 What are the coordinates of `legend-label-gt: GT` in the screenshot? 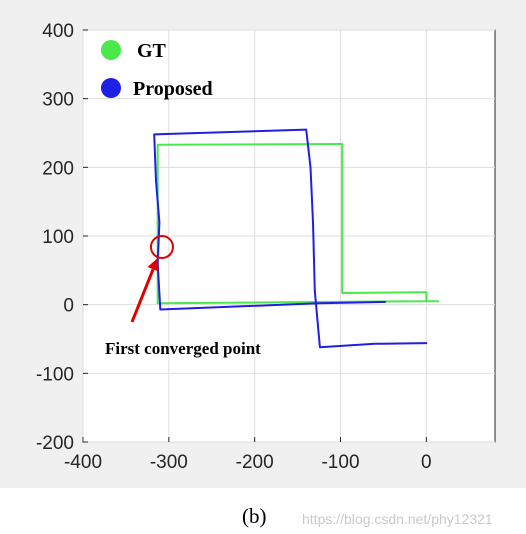 It's located at (152, 51).